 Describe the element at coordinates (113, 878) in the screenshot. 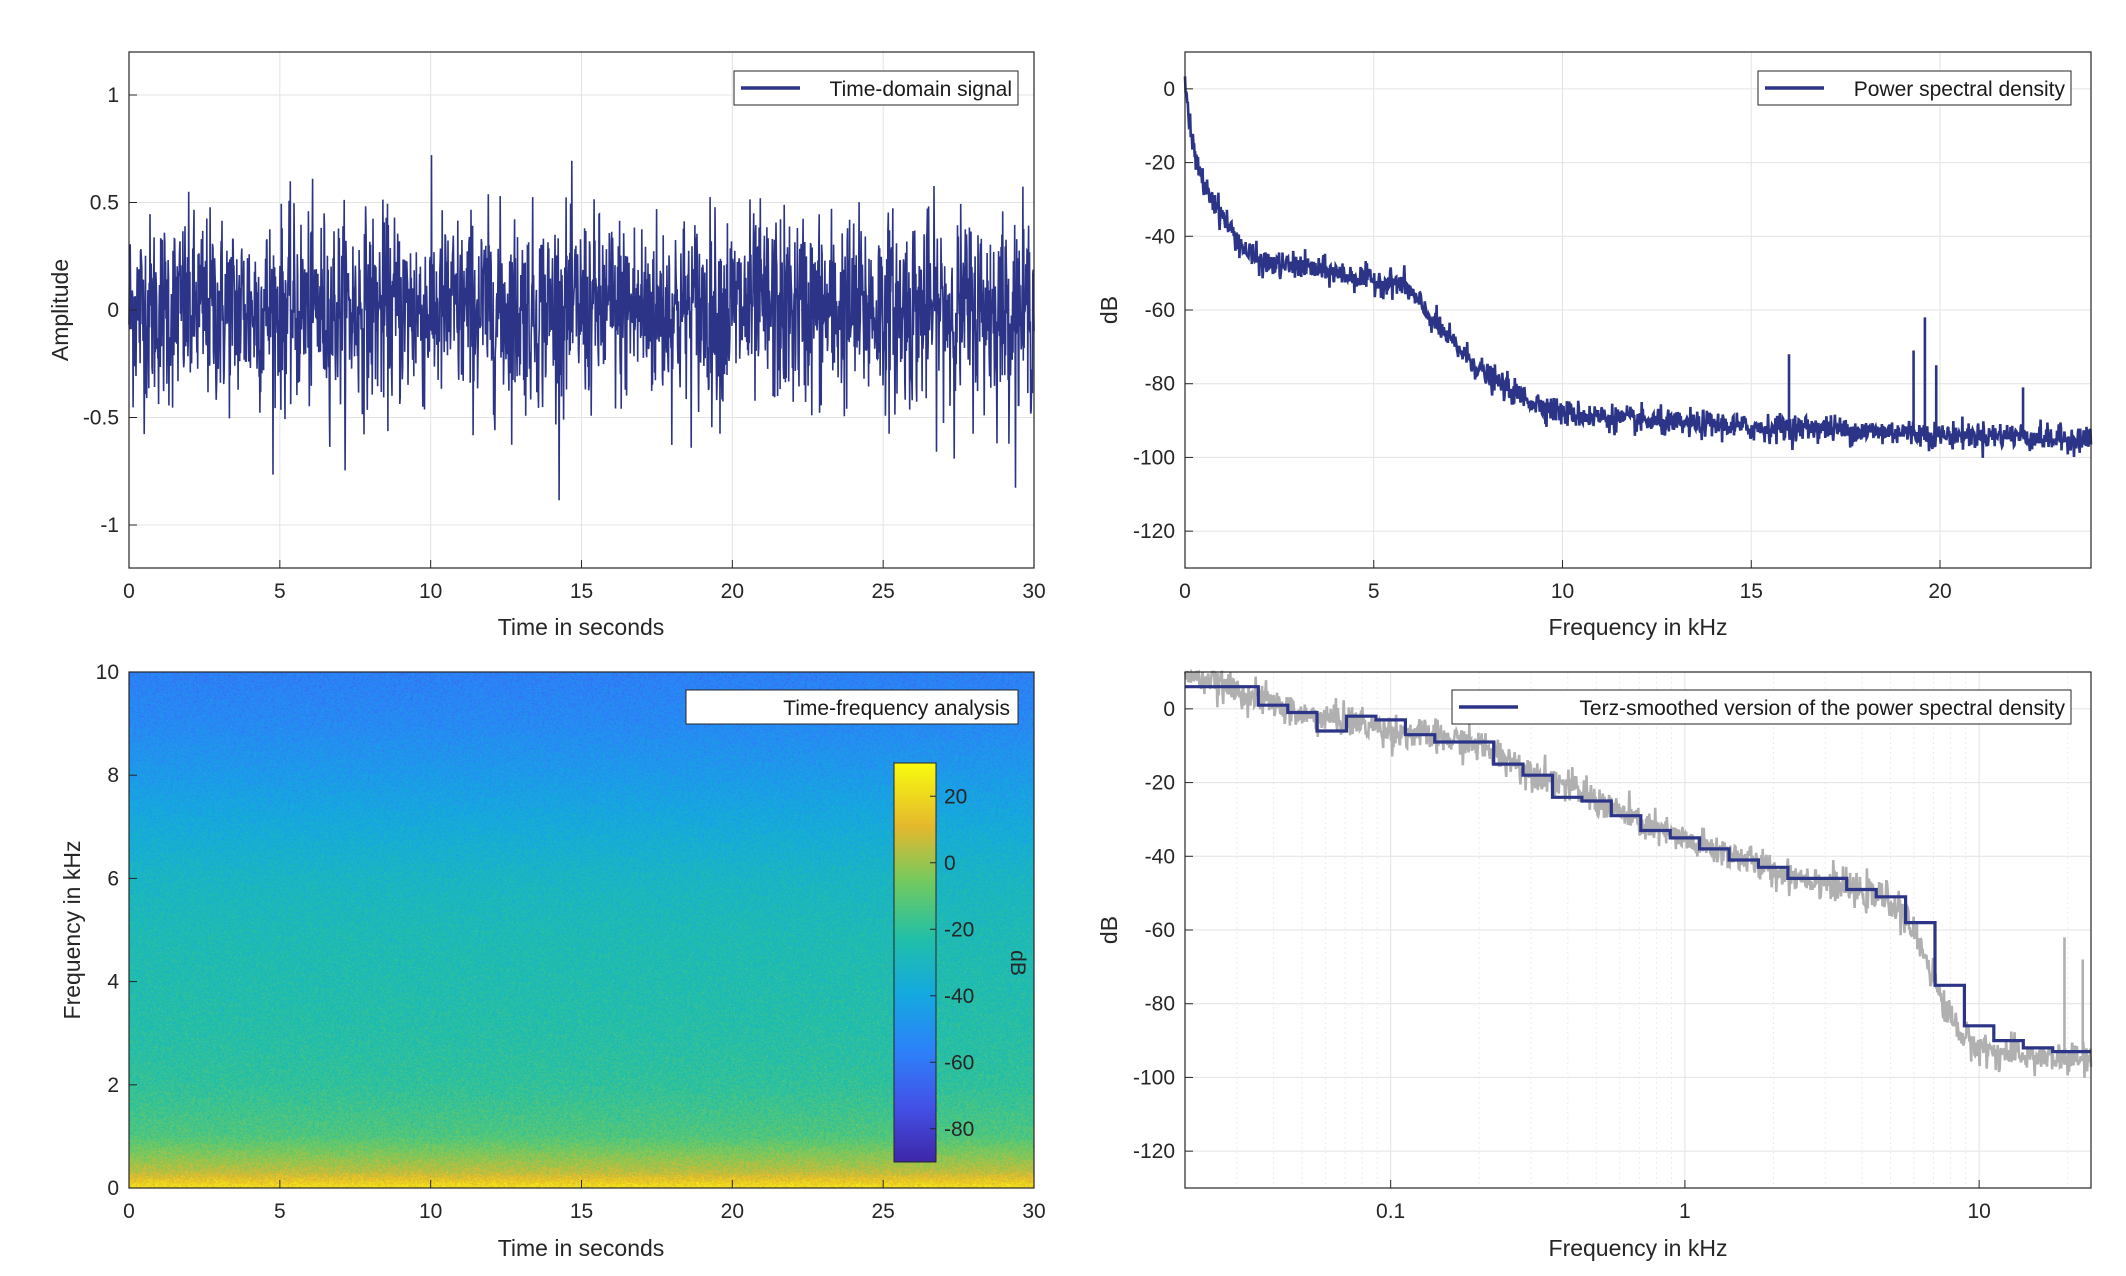

I see `y-tick-label: 6` at that location.